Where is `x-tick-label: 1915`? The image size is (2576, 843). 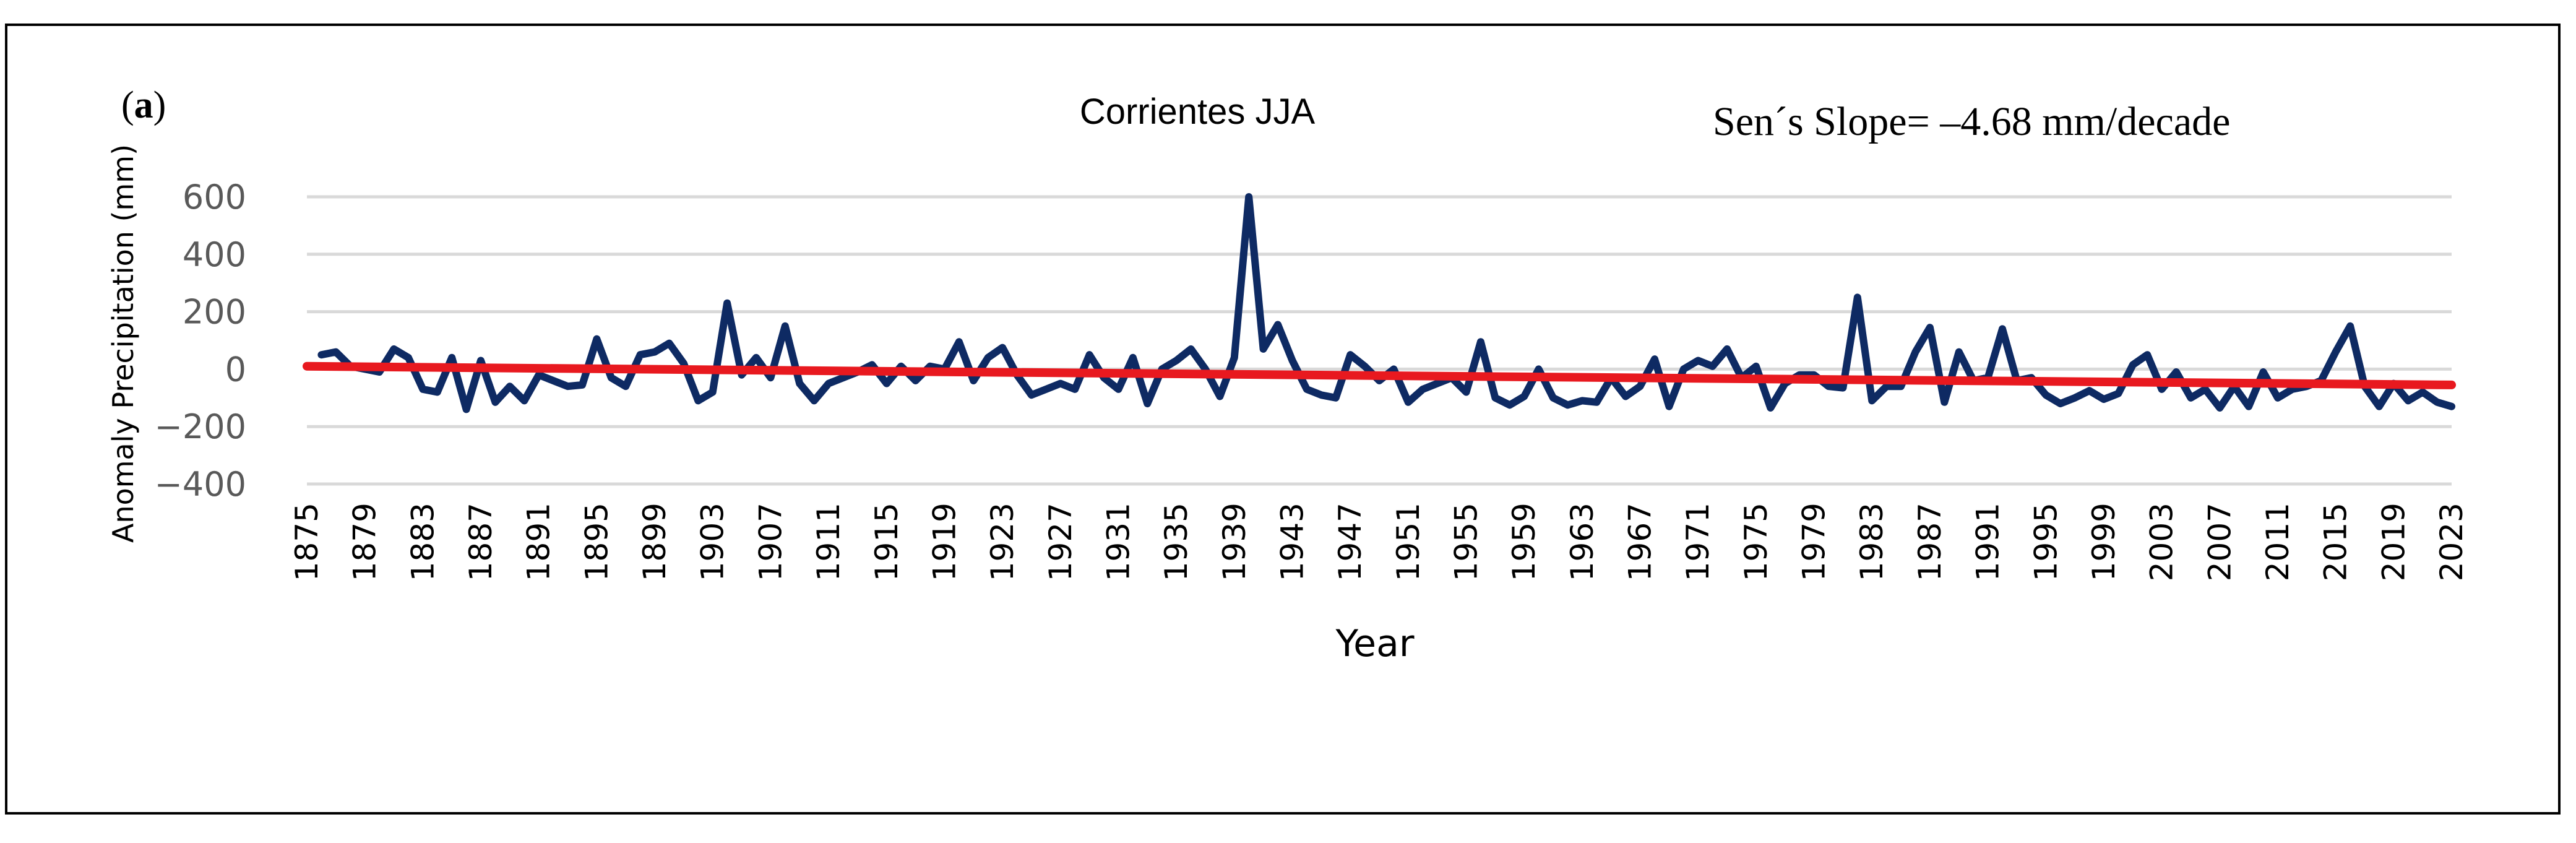 x-tick-label: 1915 is located at coordinates (887, 542).